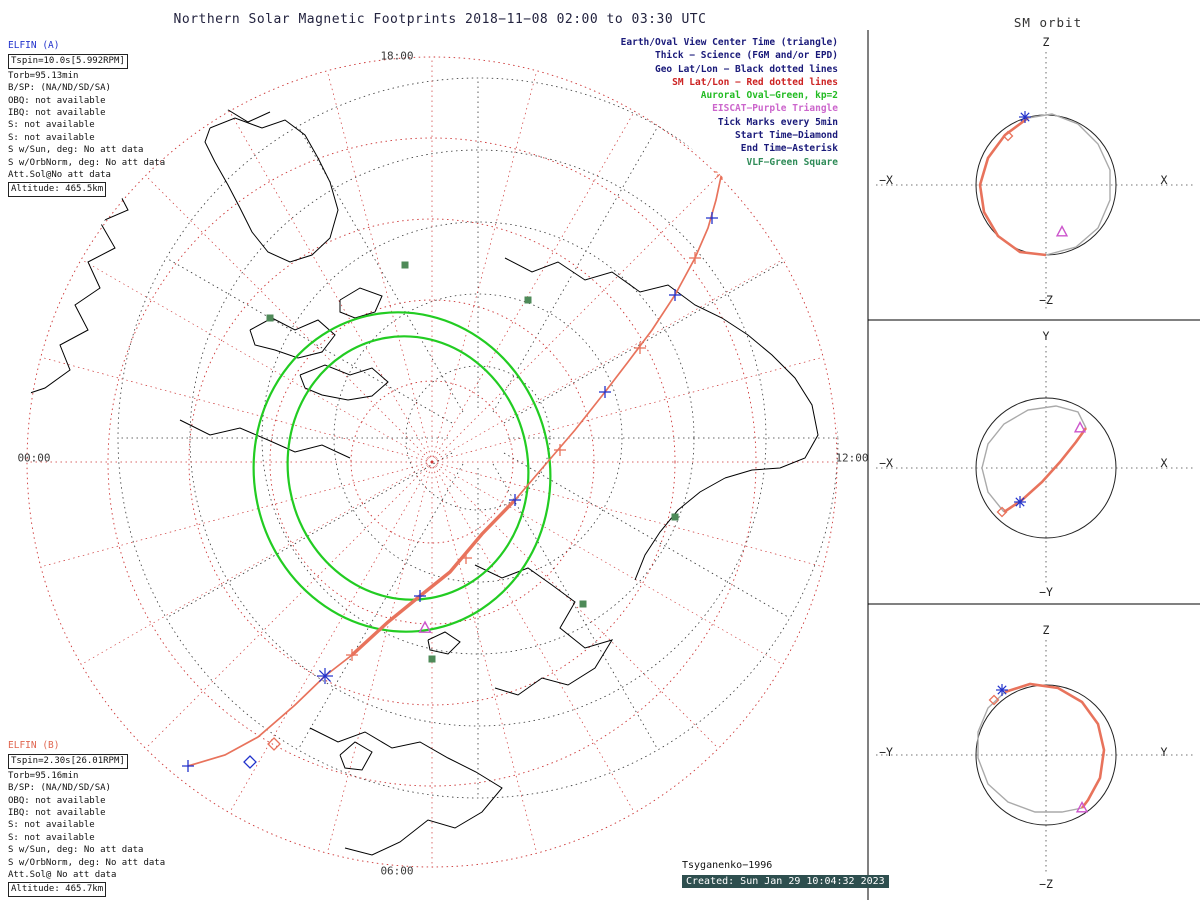 The image size is (1200, 900). What do you see at coordinates (57, 113) in the screenshot?
I see `elfin-a-info-line: IBQ: not available` at bounding box center [57, 113].